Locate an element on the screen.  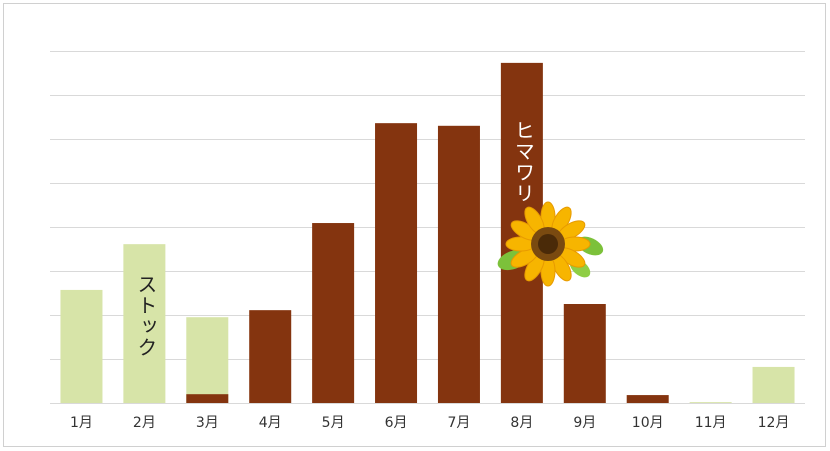
x-tick-label: 9月 is located at coordinates (584, 423).